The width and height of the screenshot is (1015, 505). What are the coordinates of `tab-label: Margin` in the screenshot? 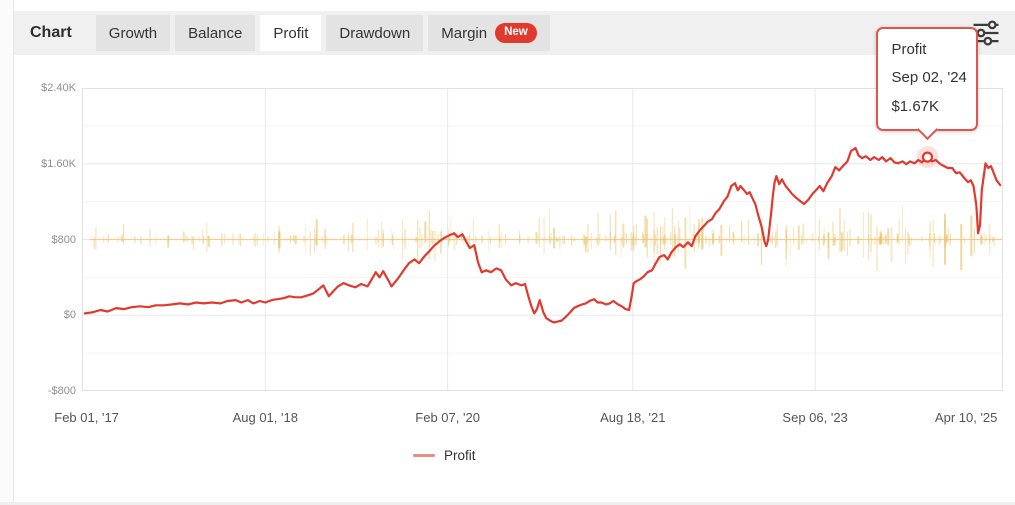 It's located at (464, 33).